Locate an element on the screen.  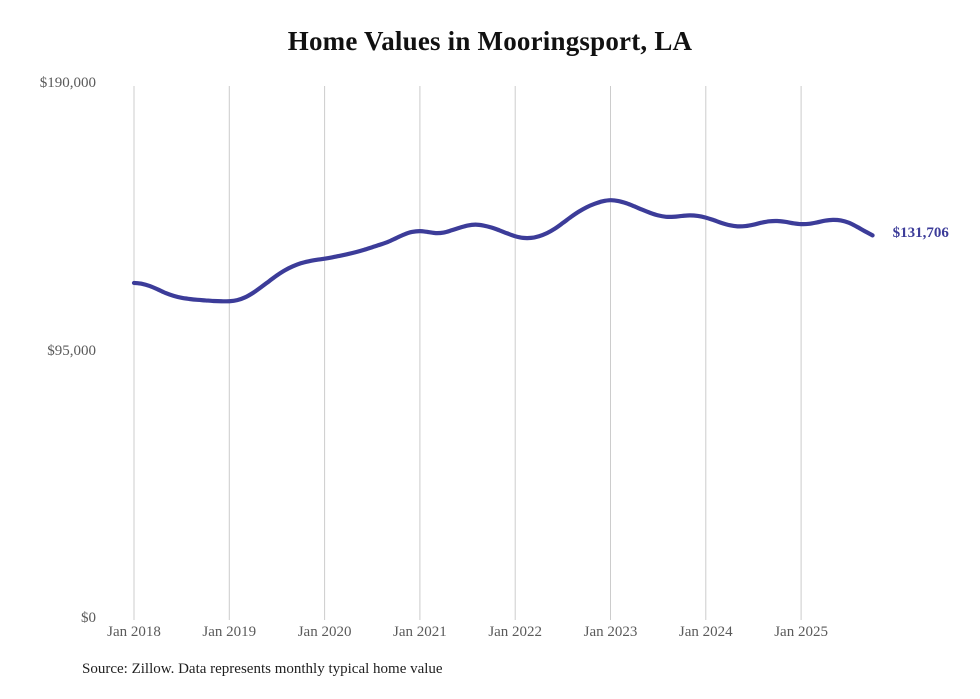
x-tick-label-3: Jan 2021 is located at coordinates (420, 632).